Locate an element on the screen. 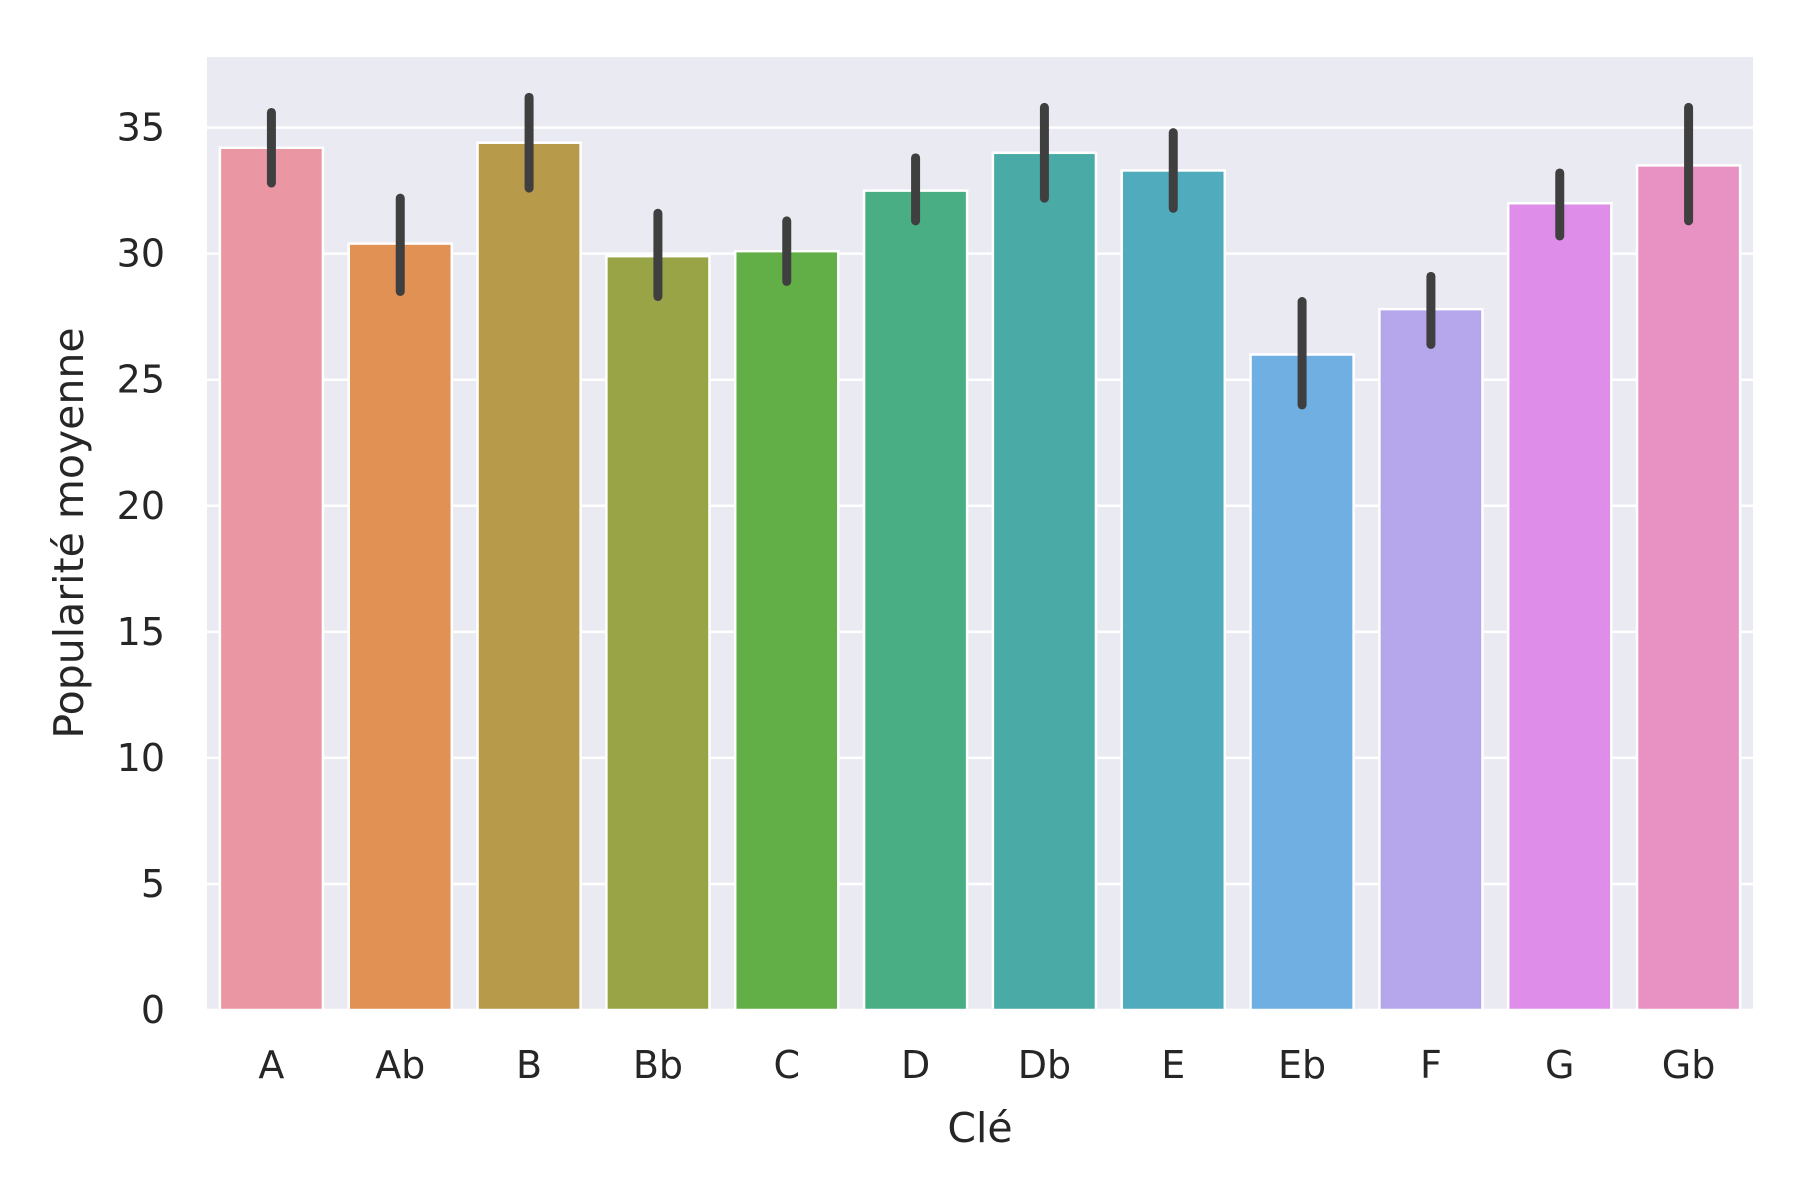 The height and width of the screenshot is (1200, 1800). bar-E is located at coordinates (1173, 590).